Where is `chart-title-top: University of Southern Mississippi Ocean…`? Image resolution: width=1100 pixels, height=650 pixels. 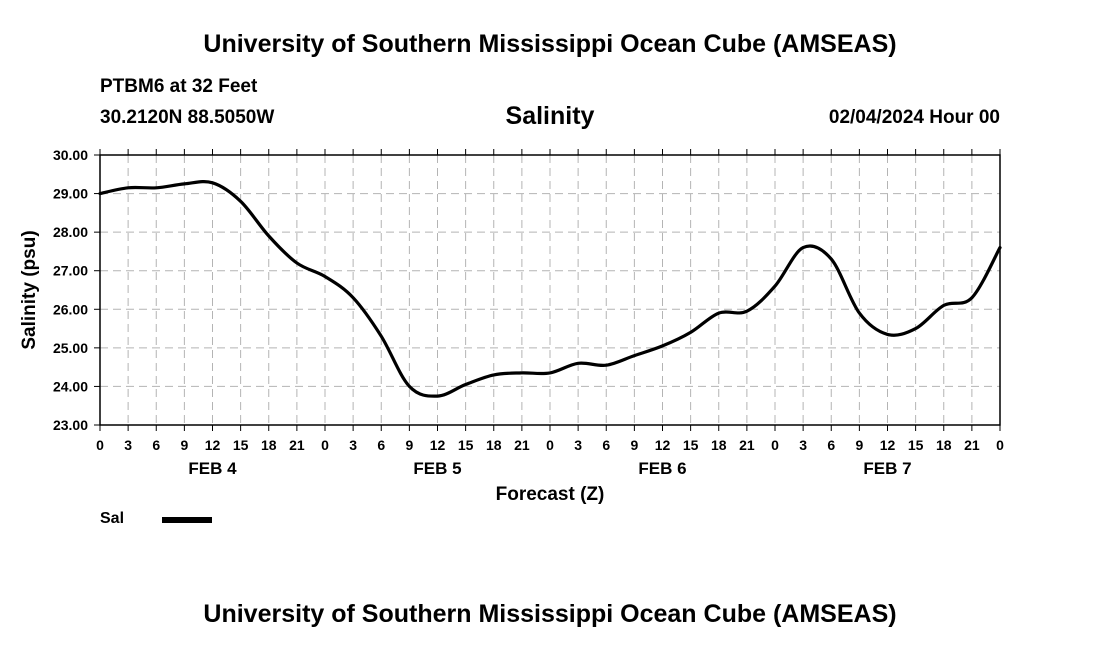 chart-title-top: University of Southern Mississippi Ocean… is located at coordinates (550, 44).